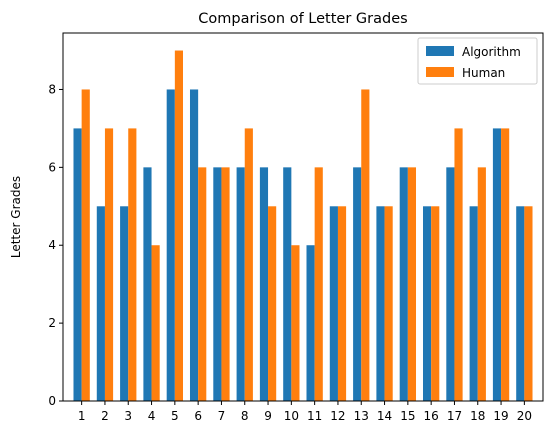 This screenshot has width=554, height=435. What do you see at coordinates (175, 416) in the screenshot?
I see `x-tick-label: 5` at bounding box center [175, 416].